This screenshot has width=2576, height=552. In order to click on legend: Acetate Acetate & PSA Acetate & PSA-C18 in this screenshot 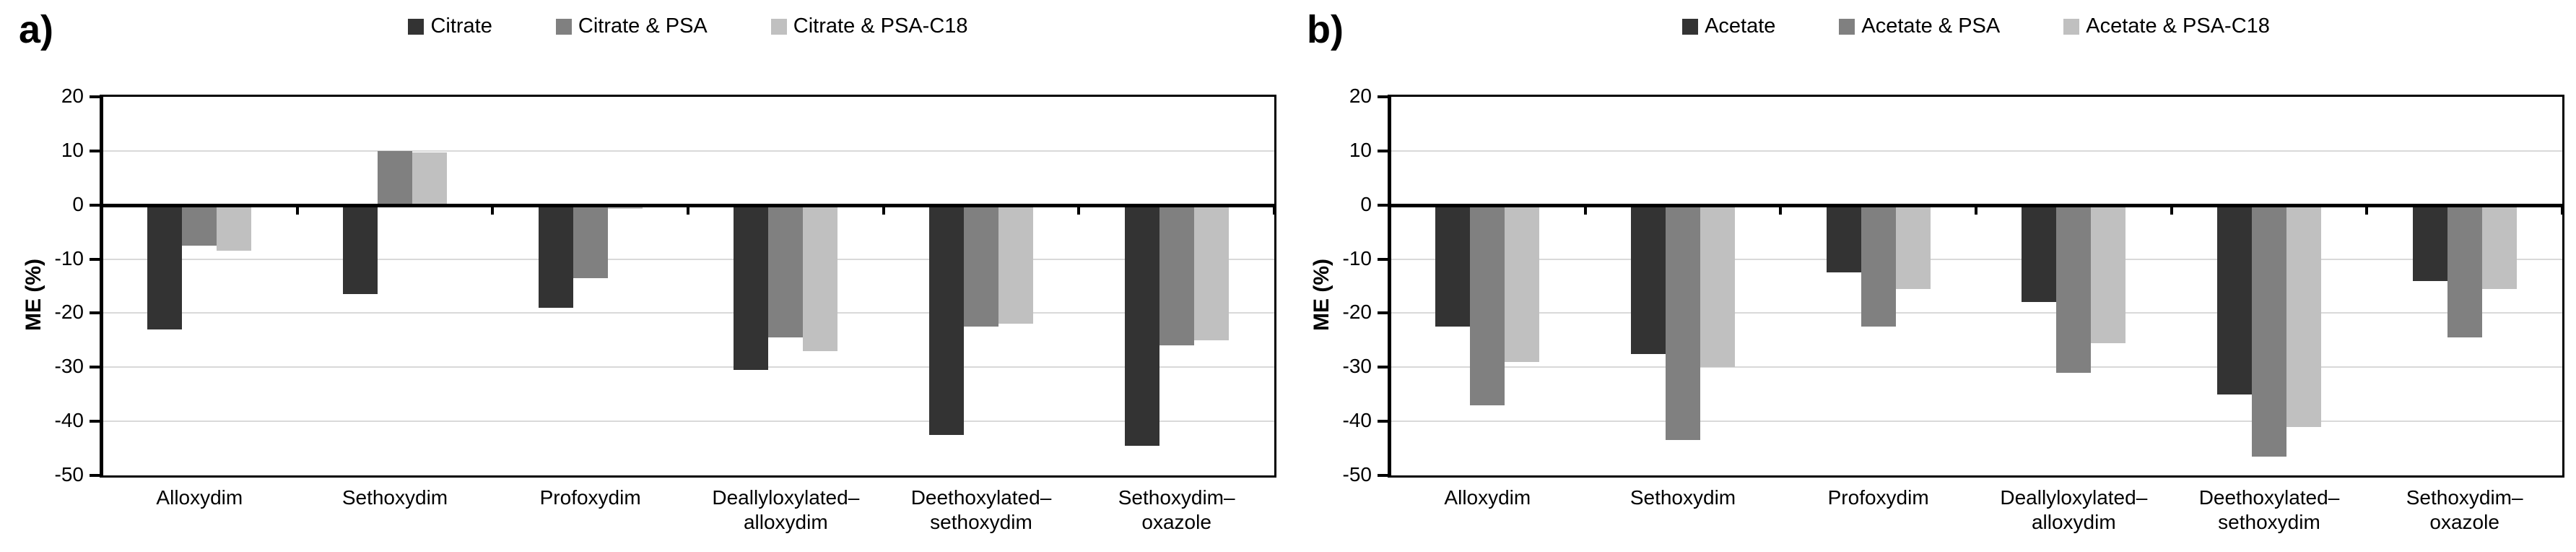, I will do `click(1976, 26)`.